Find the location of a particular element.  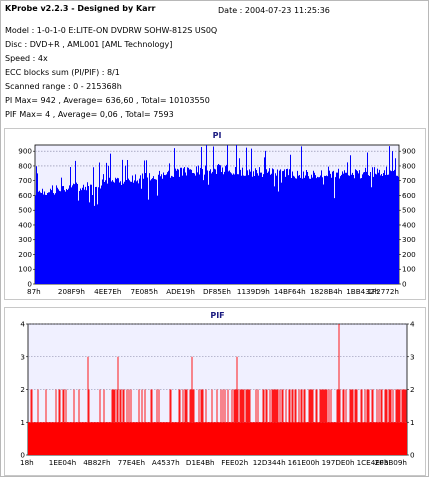

pi-y-tick-left: 500 is located at coordinates (25, 210).